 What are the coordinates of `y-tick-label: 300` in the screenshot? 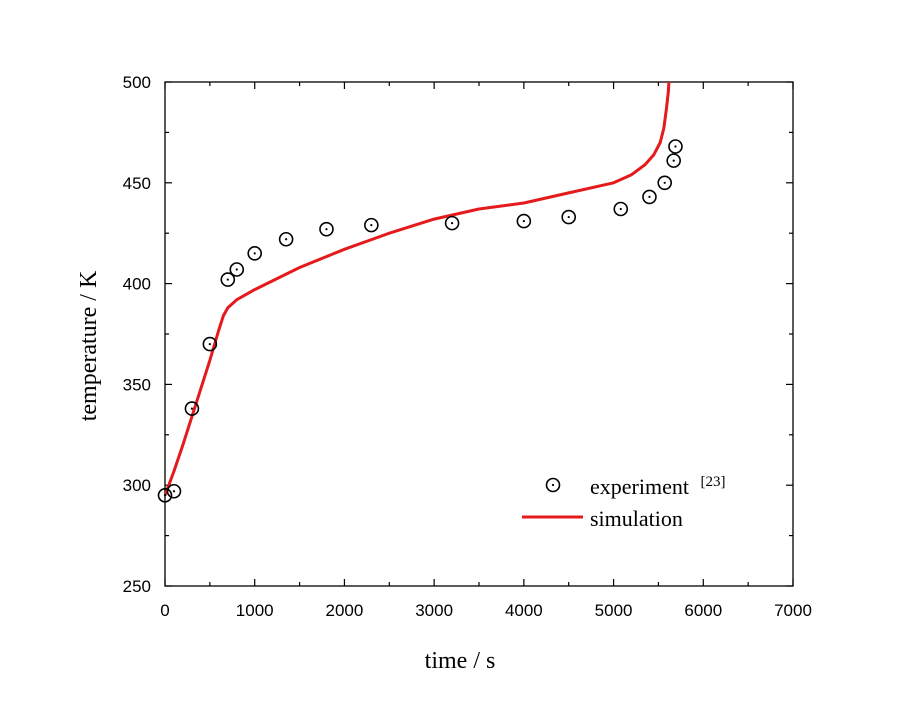 It's located at (137, 485).